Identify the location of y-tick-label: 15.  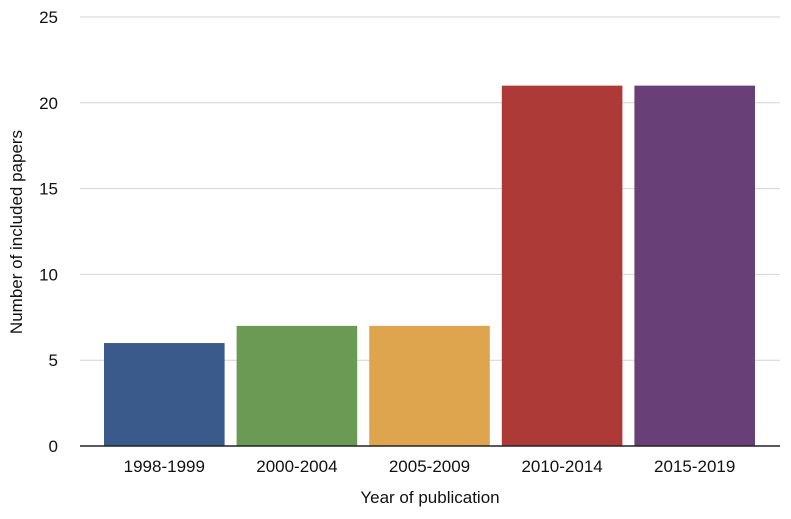
(48, 189).